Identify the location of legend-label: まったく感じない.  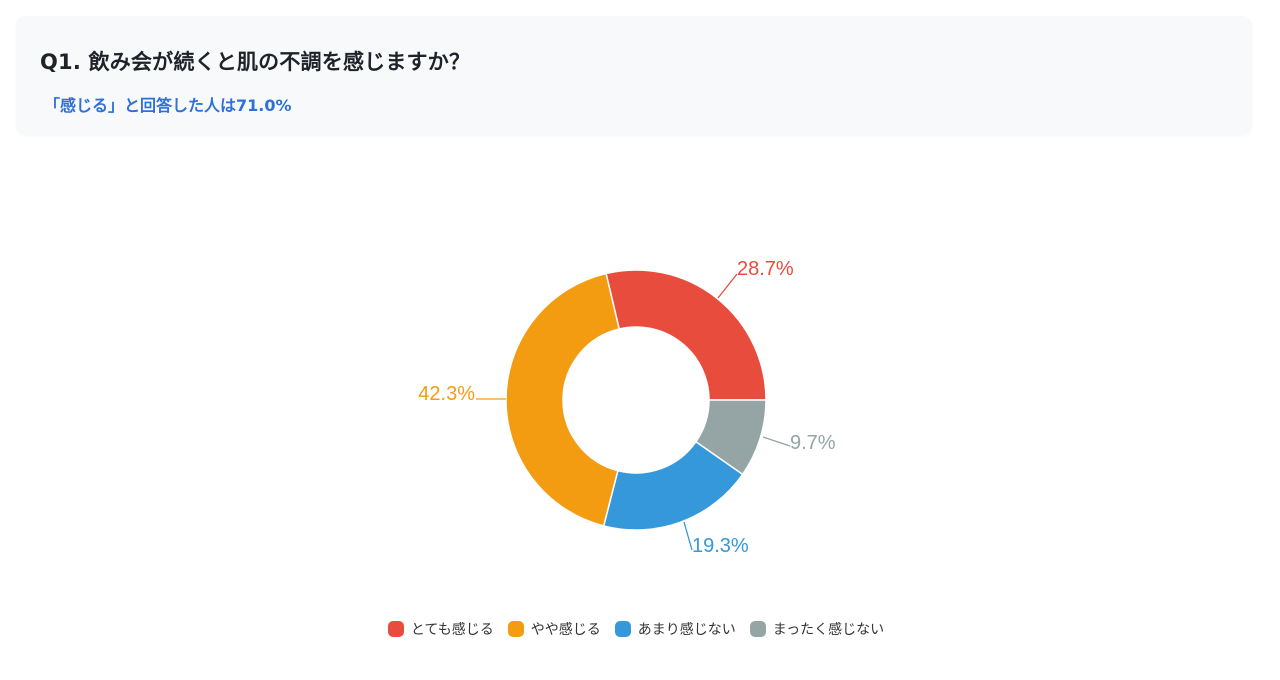
(828, 630).